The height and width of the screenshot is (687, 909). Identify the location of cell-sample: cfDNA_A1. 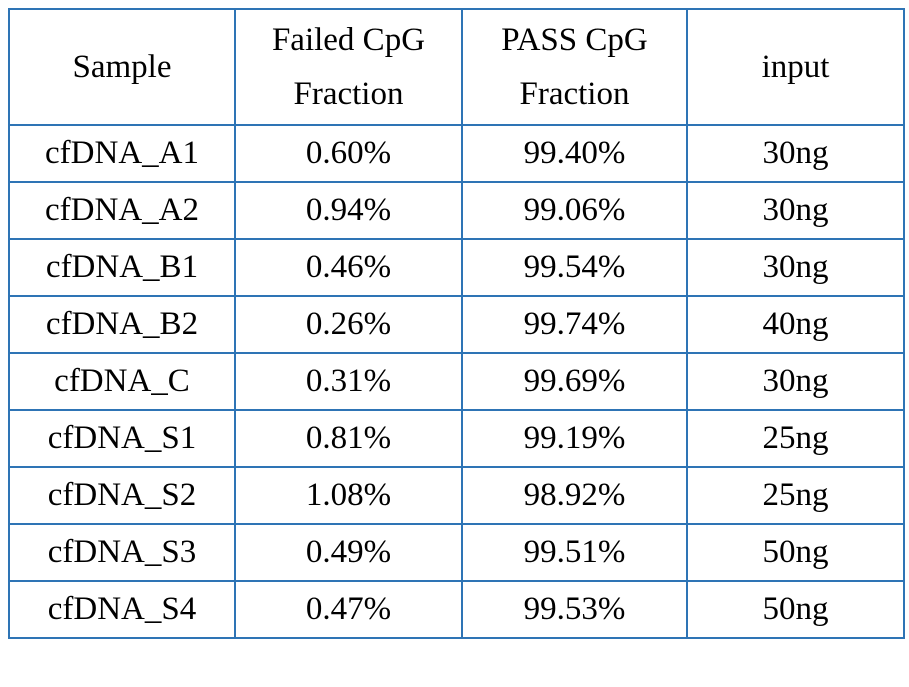
(122, 153).